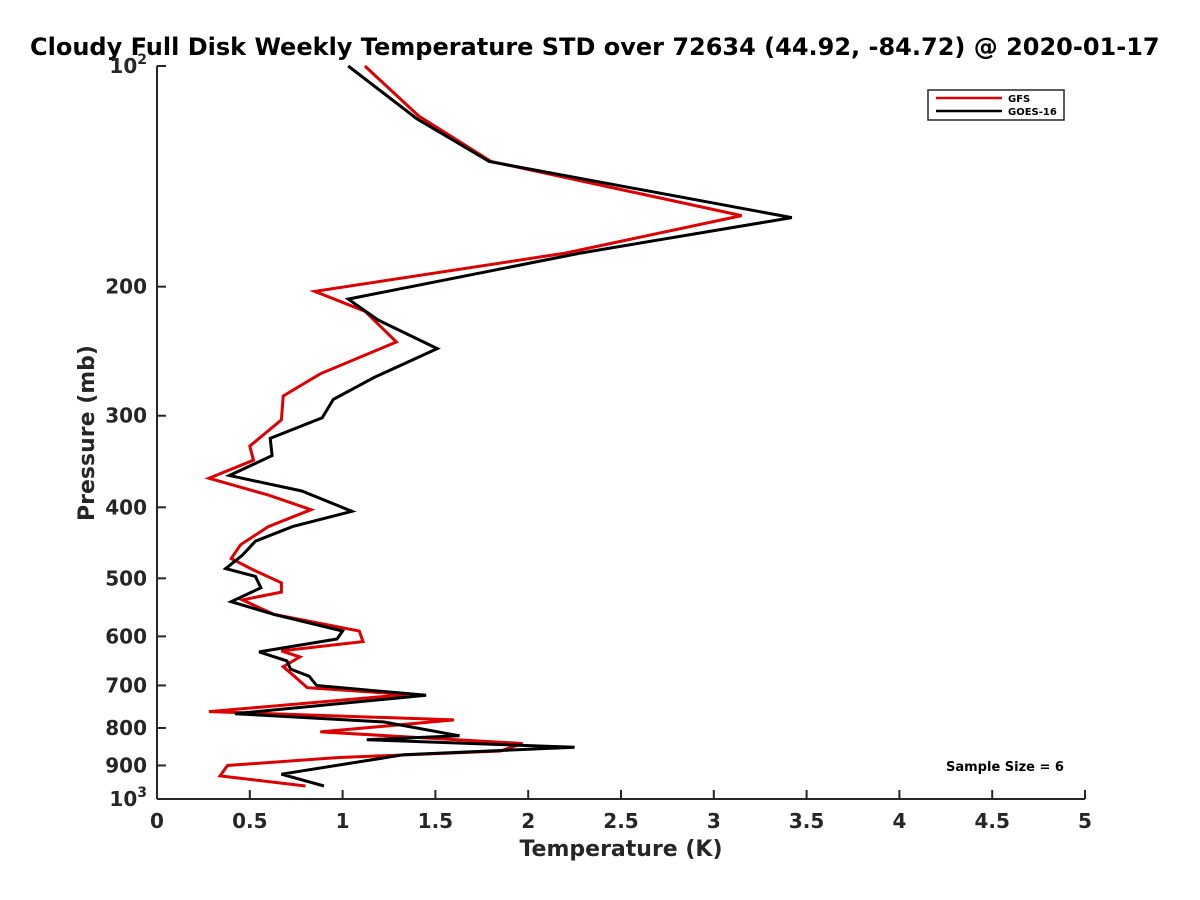 The image size is (1200, 900). What do you see at coordinates (1019, 99) in the screenshot?
I see `legend-label-gfs: GFS` at bounding box center [1019, 99].